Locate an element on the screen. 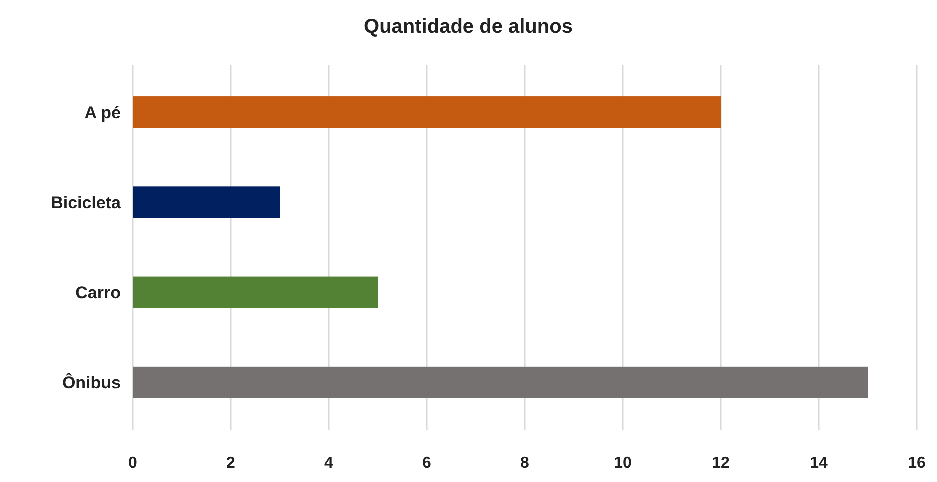 Image resolution: width=937 pixels, height=482 pixels. x-tick-label: 8 is located at coordinates (525, 463).